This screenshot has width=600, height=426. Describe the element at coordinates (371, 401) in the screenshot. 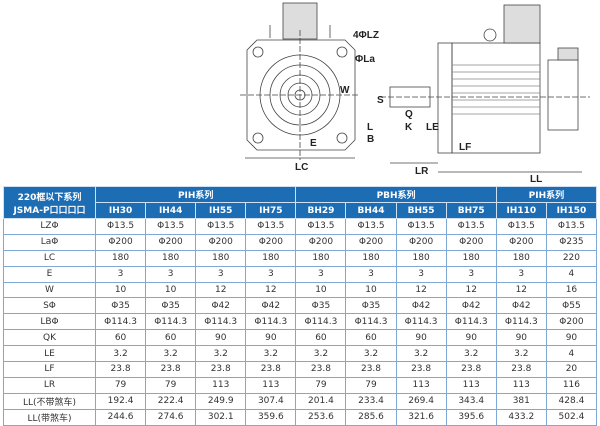

I see `table-cell: 233.4` at that location.